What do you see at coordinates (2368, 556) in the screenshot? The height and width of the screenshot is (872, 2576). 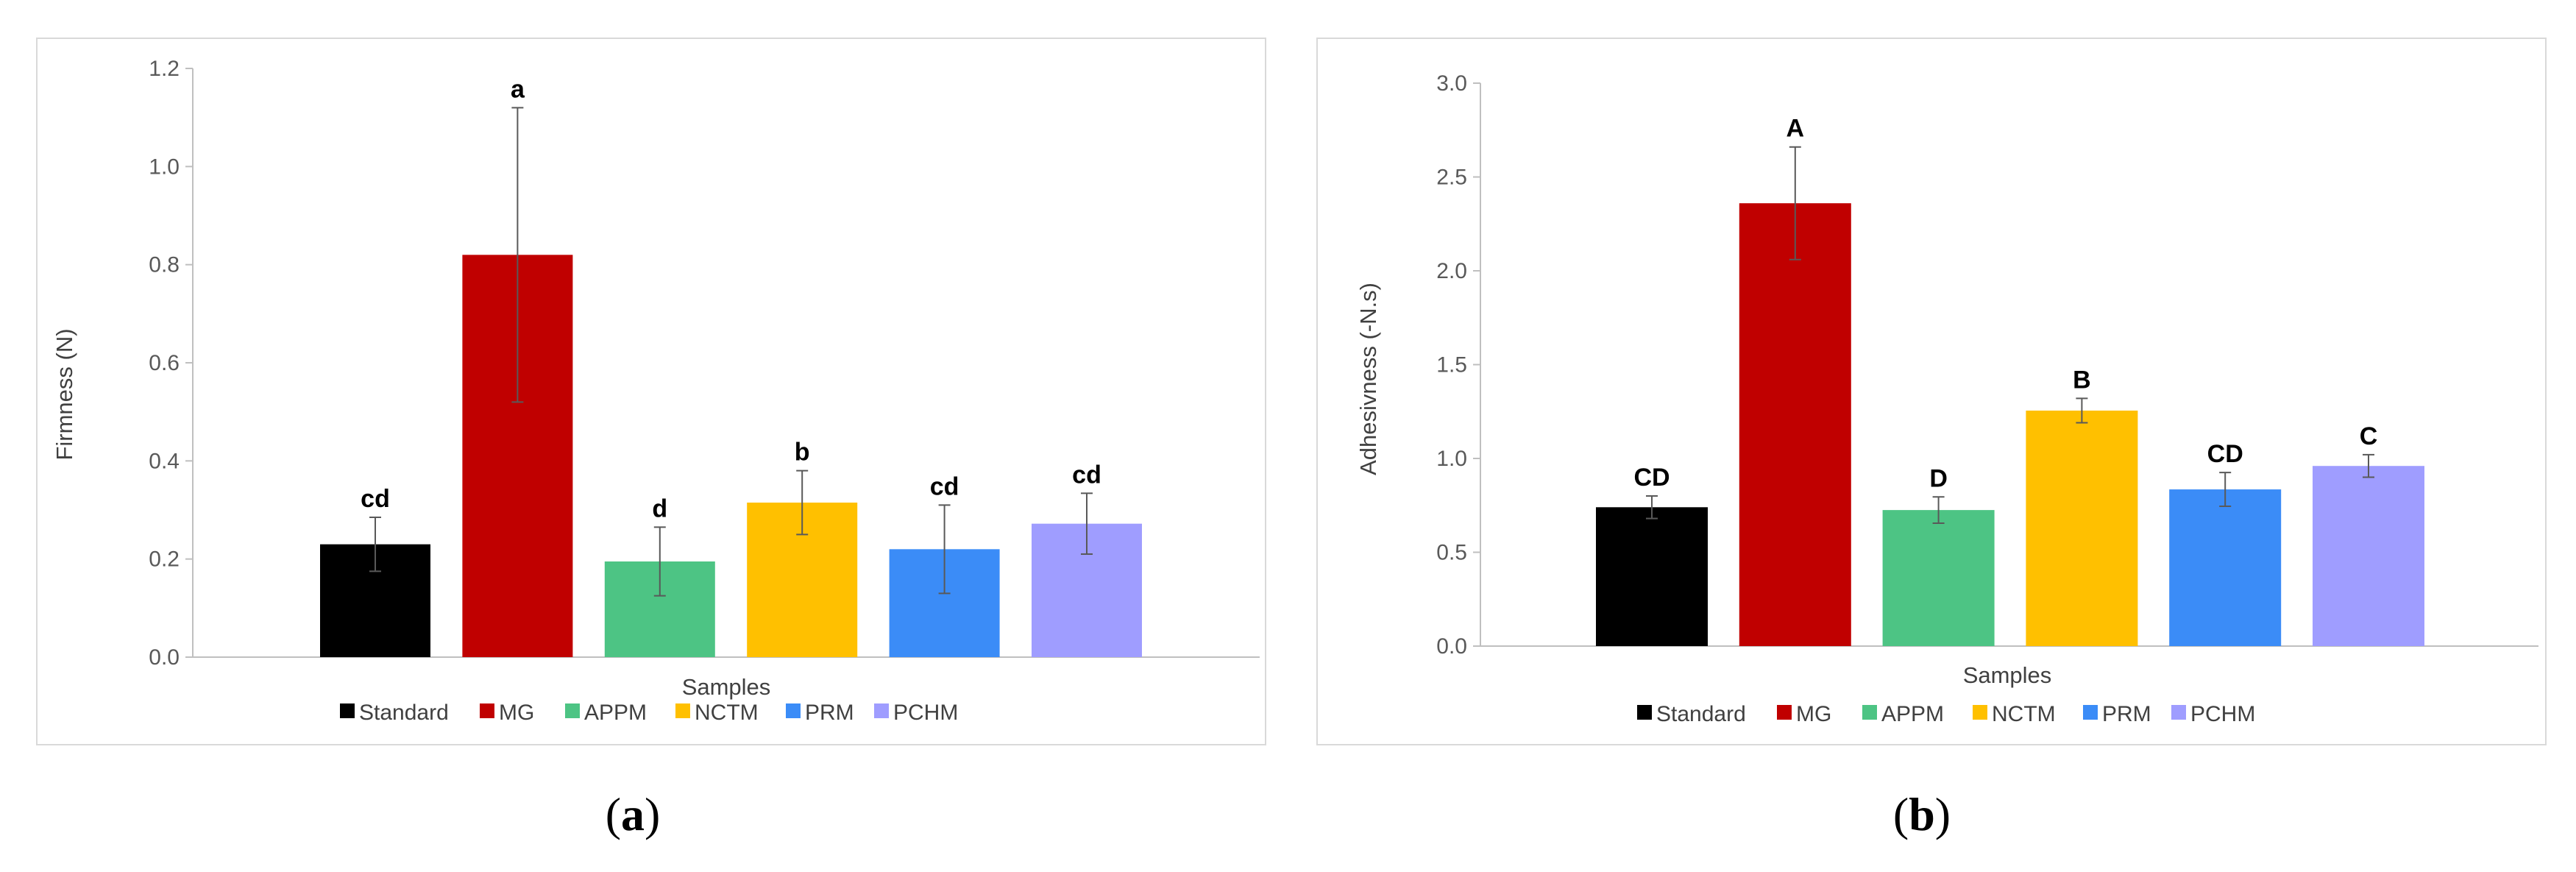 I see `bar-pchm` at bounding box center [2368, 556].